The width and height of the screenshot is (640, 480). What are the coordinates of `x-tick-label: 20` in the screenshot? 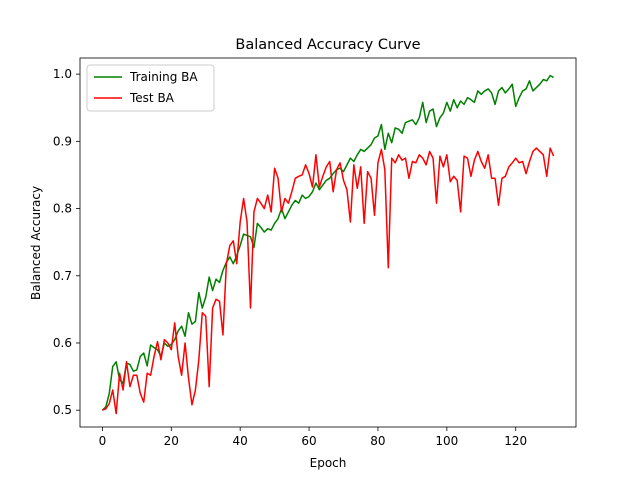 It's located at (171, 441).